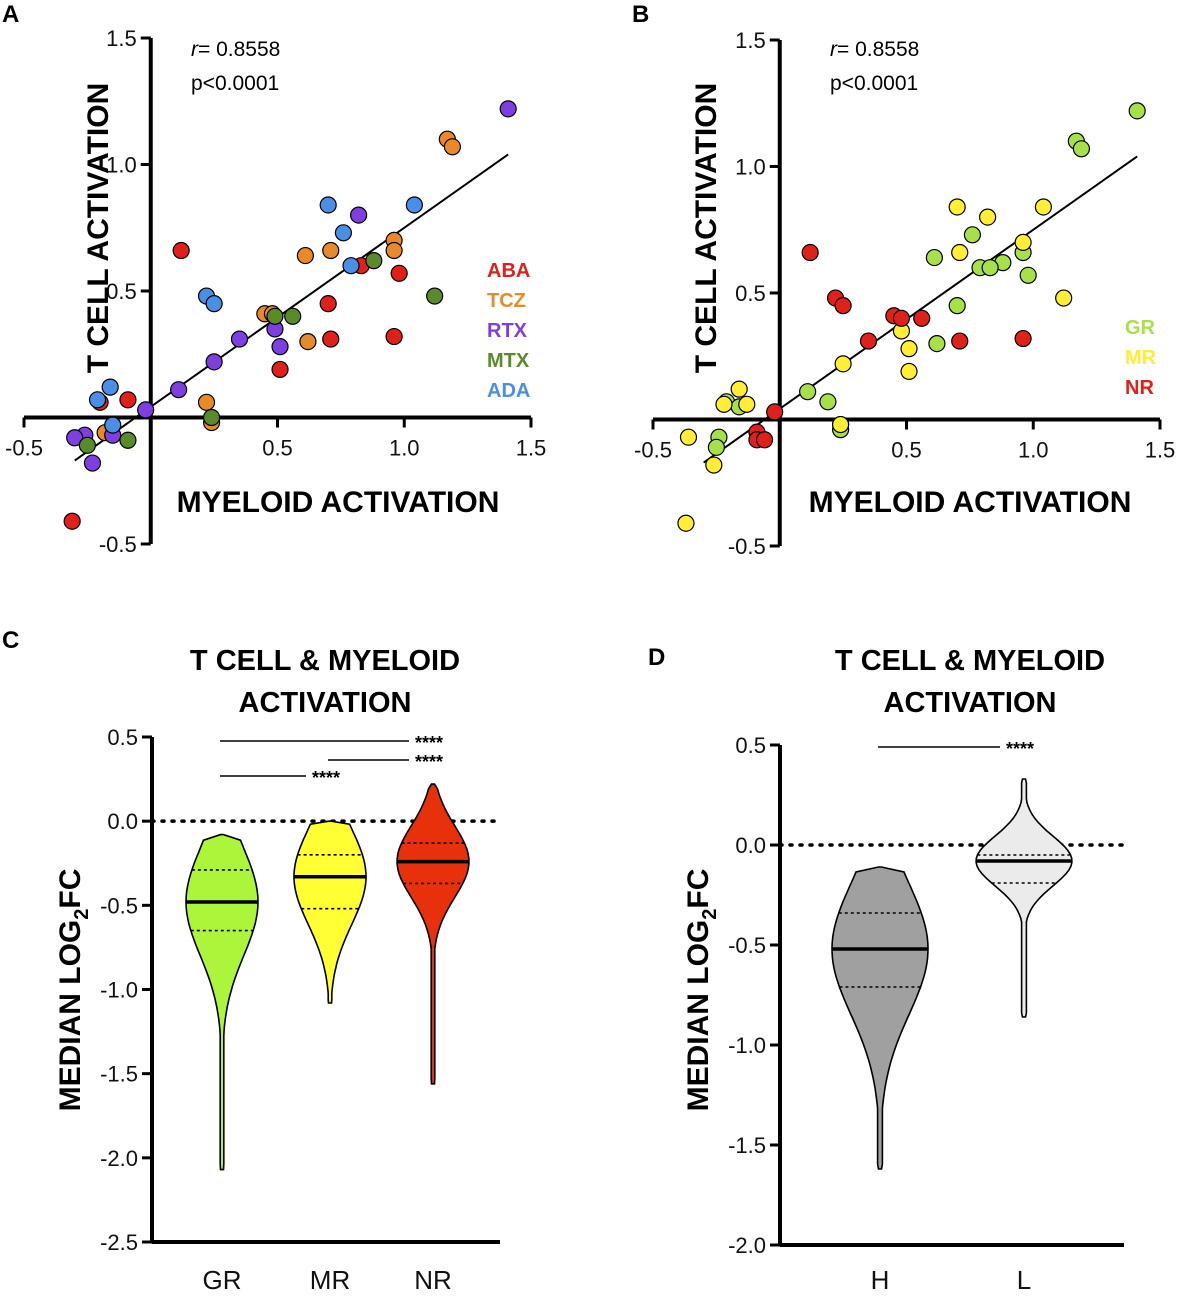 The width and height of the screenshot is (1182, 1297). What do you see at coordinates (429, 762) in the screenshot?
I see `significance-stars: ****` at bounding box center [429, 762].